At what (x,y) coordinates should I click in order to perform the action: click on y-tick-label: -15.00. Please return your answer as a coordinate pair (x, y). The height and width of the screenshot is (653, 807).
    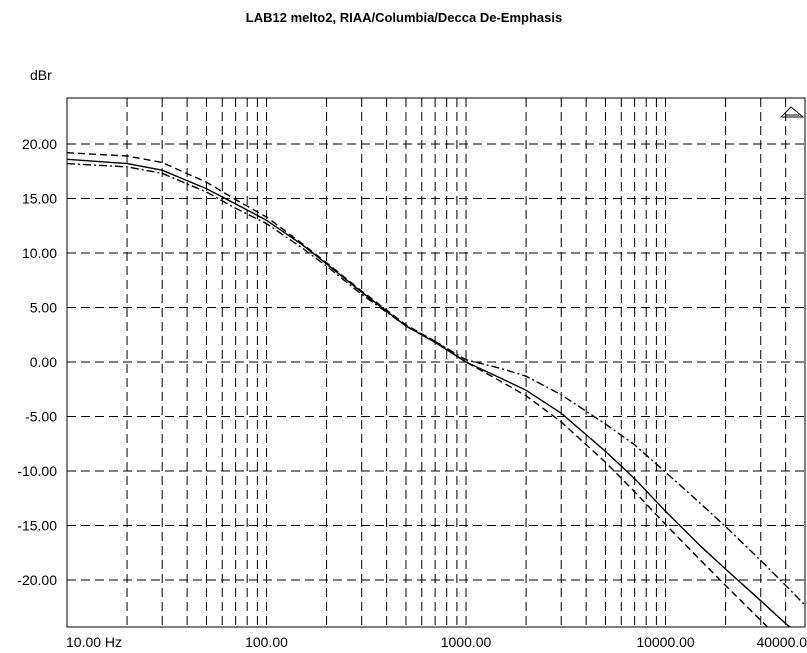
    Looking at the image, I should click on (37, 526).